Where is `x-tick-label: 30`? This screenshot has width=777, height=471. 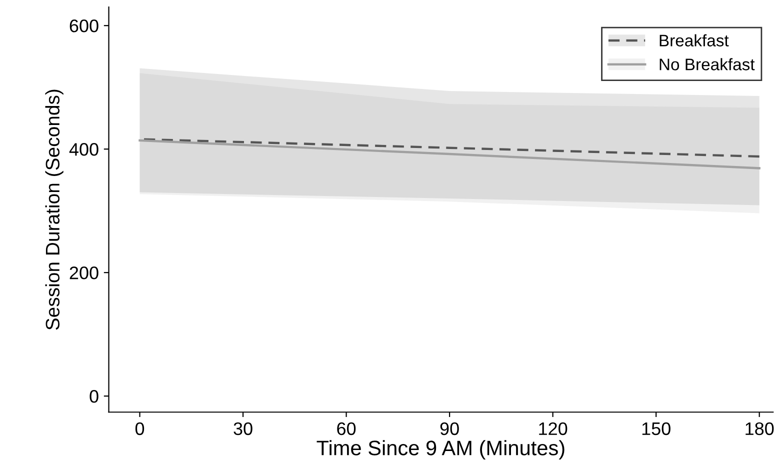 x-tick-label: 30 is located at coordinates (243, 429).